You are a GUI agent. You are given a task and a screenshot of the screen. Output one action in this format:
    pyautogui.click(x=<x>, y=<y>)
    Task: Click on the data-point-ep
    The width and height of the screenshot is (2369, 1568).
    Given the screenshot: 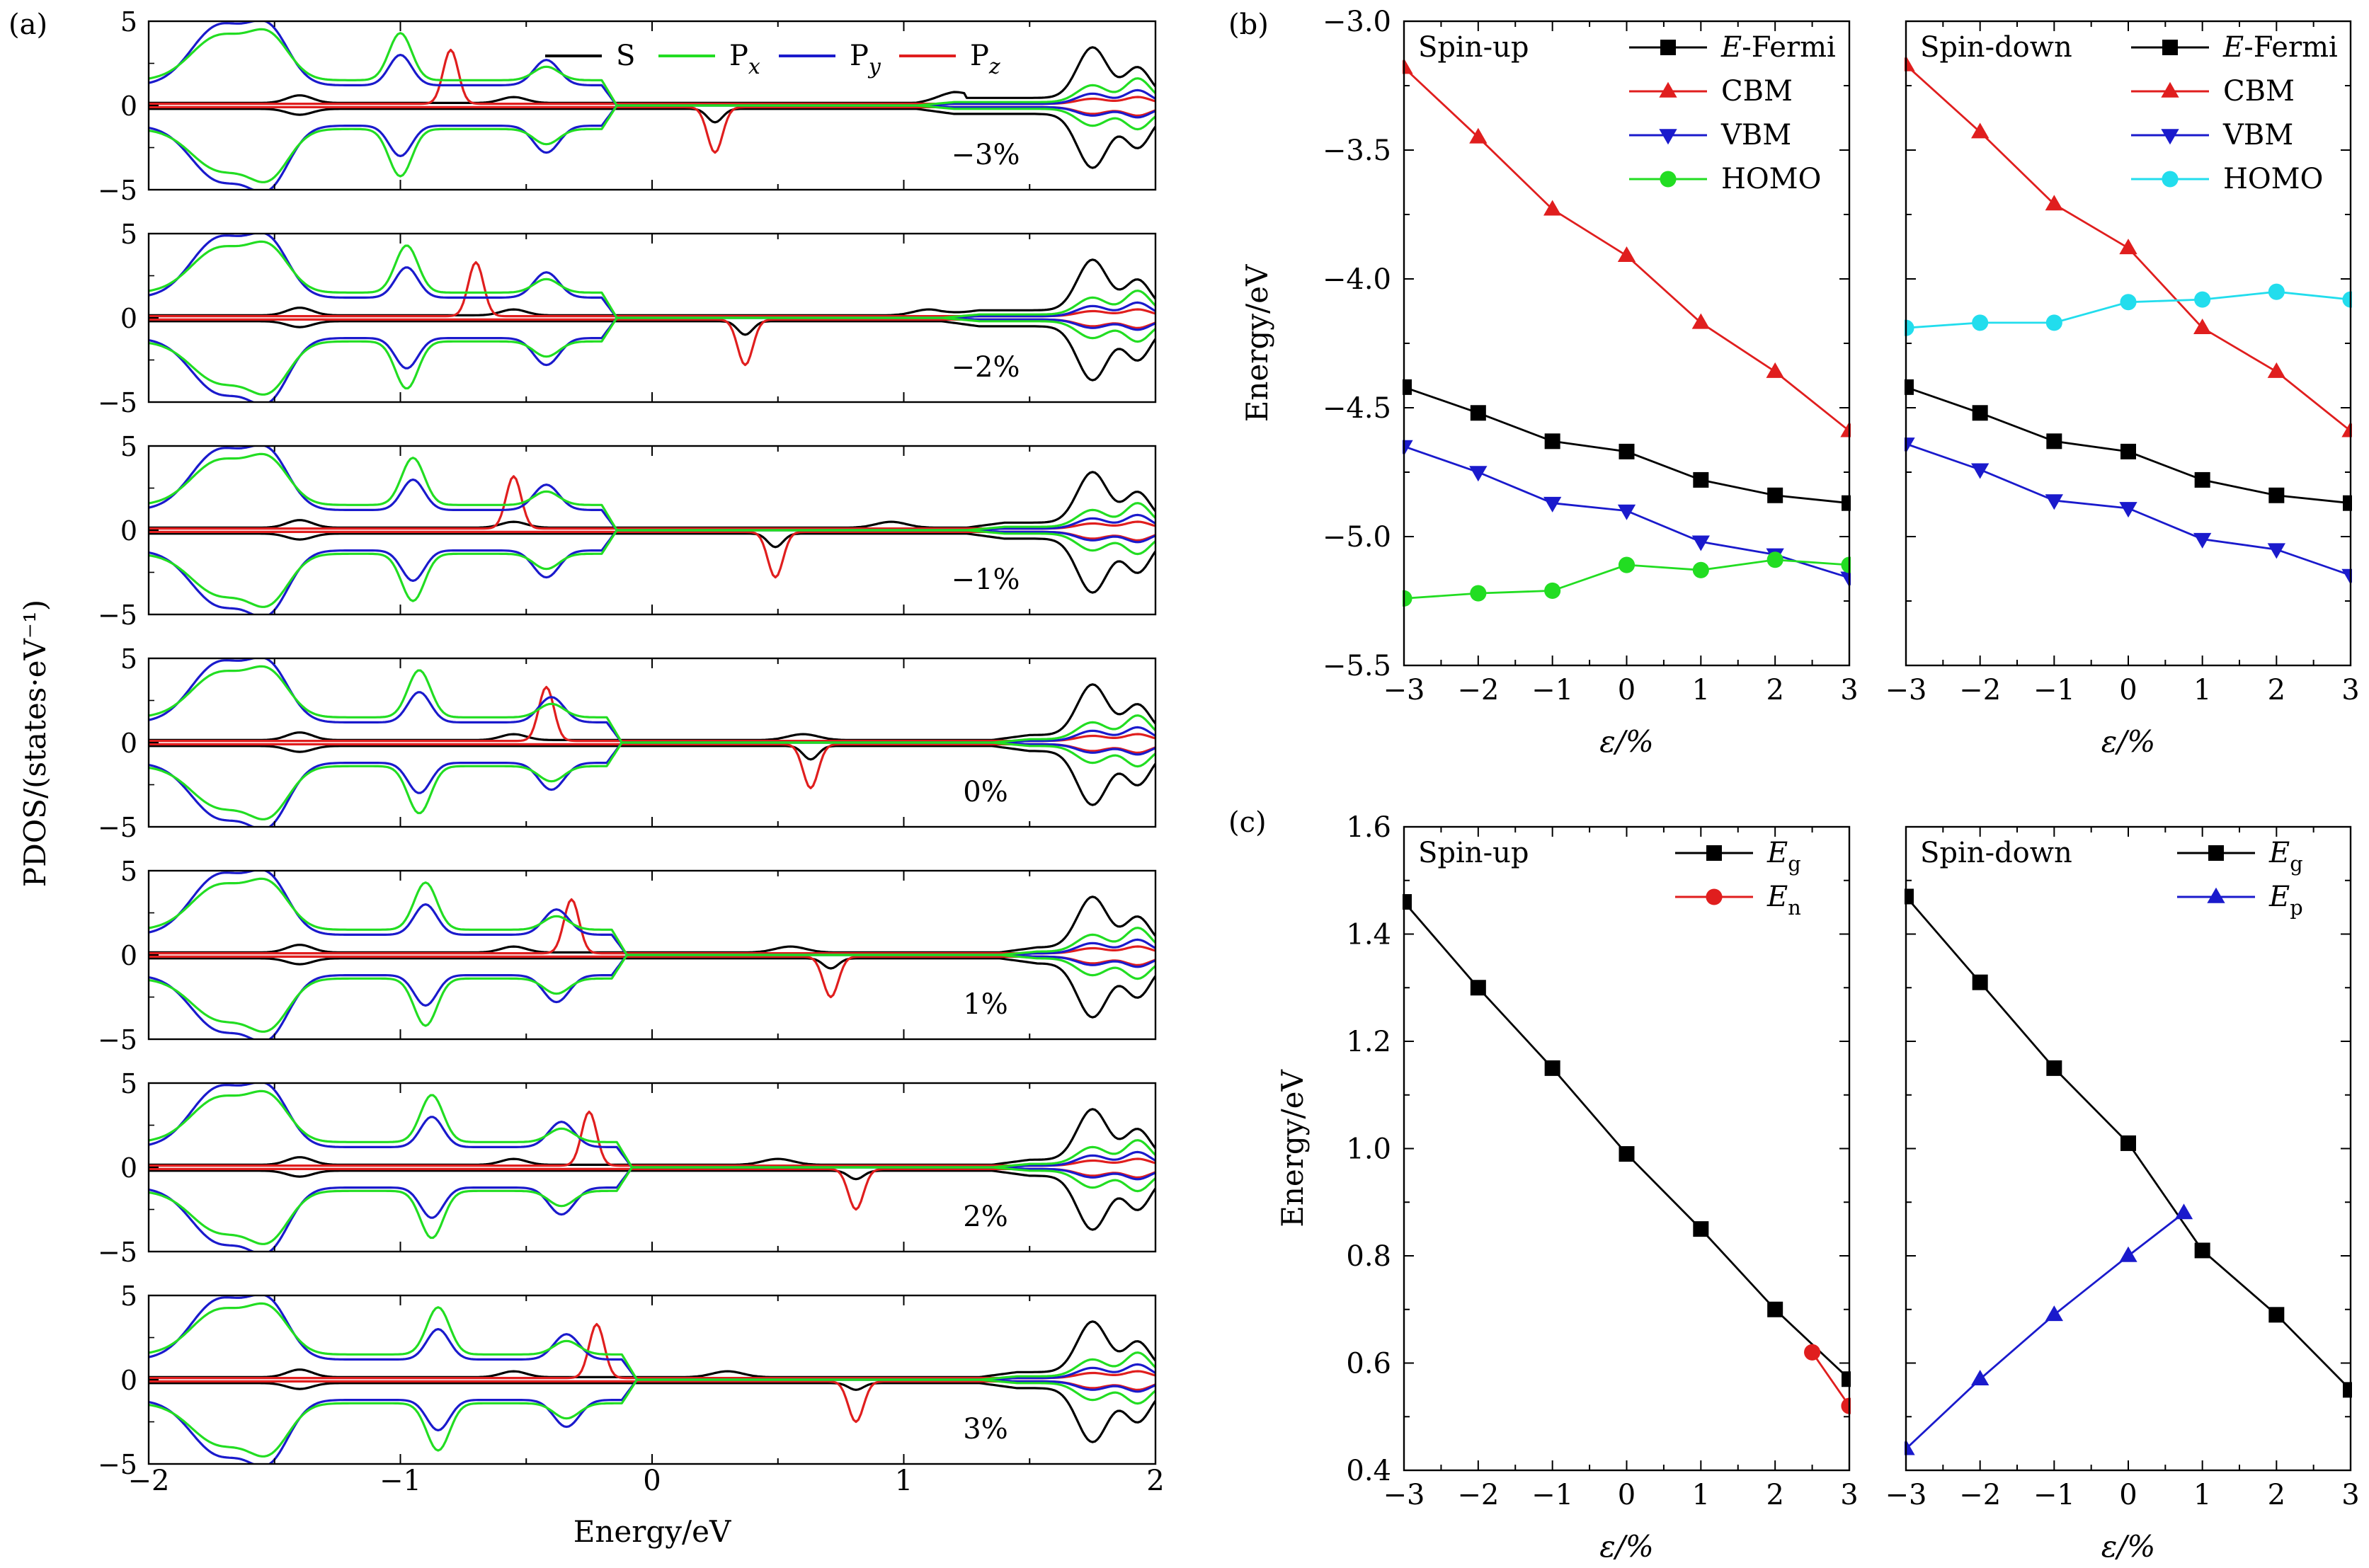 What is the action you would take?
    pyautogui.click(x=2054, y=1313)
    